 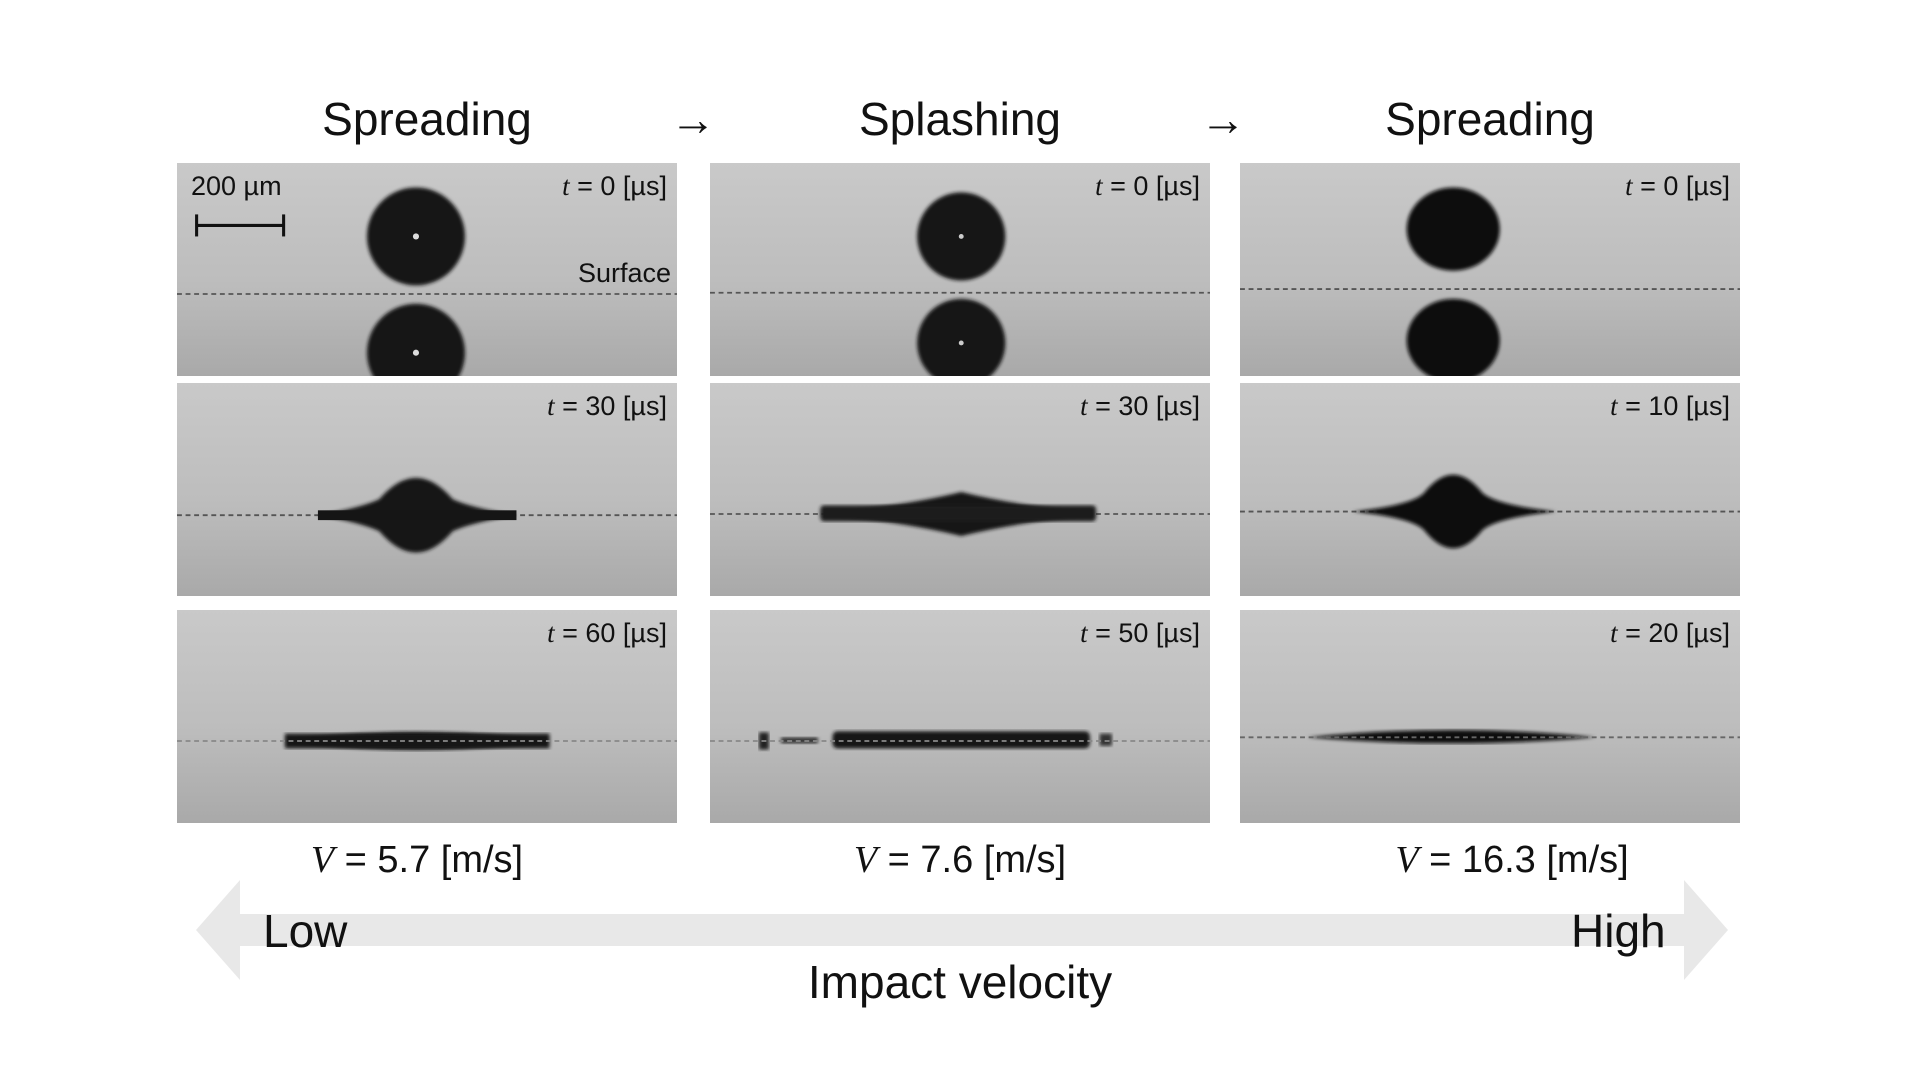 I want to click on double-arrow-icon, so click(x=962, y=930).